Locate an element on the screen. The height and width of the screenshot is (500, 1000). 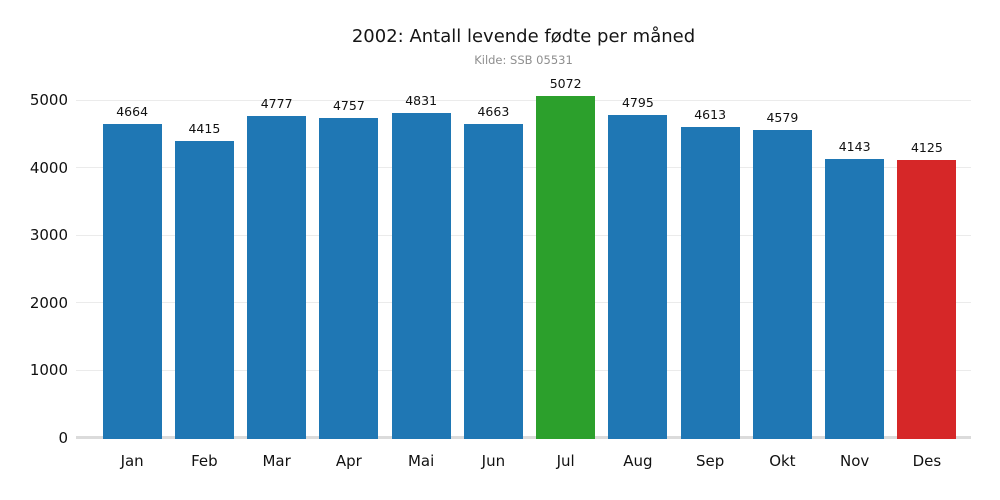
bar-jul is located at coordinates (566, 267).